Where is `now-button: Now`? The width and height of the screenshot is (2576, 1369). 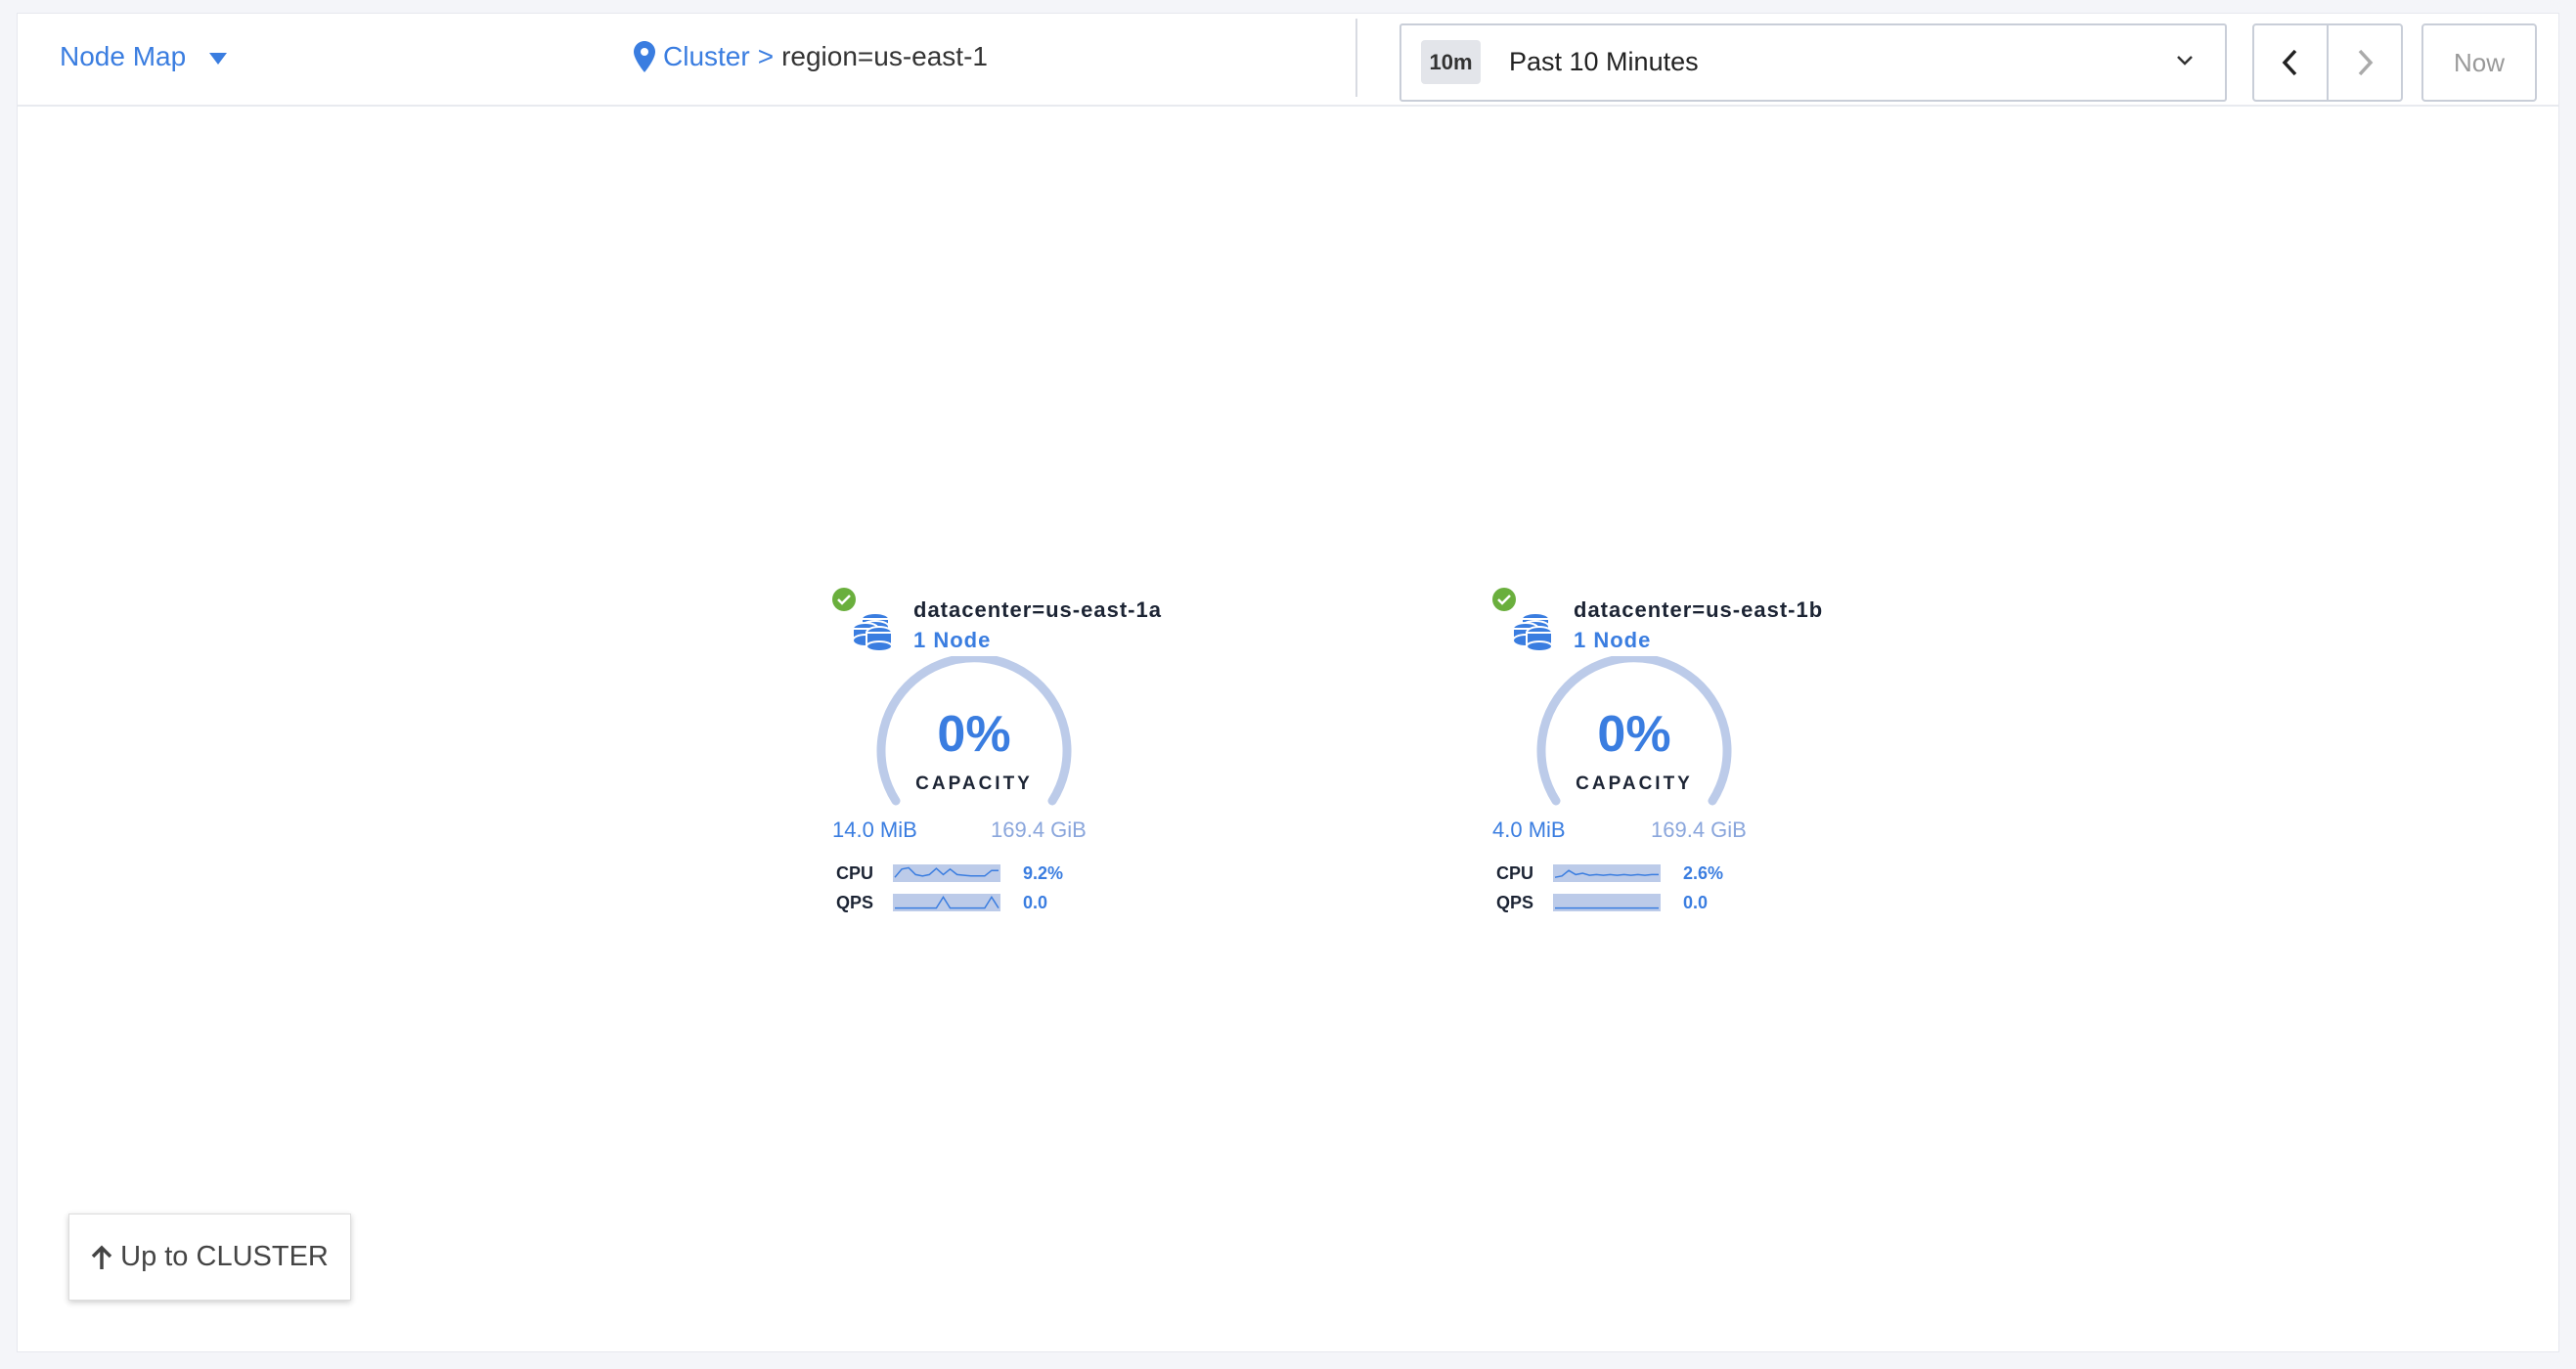 now-button: Now is located at coordinates (2479, 63).